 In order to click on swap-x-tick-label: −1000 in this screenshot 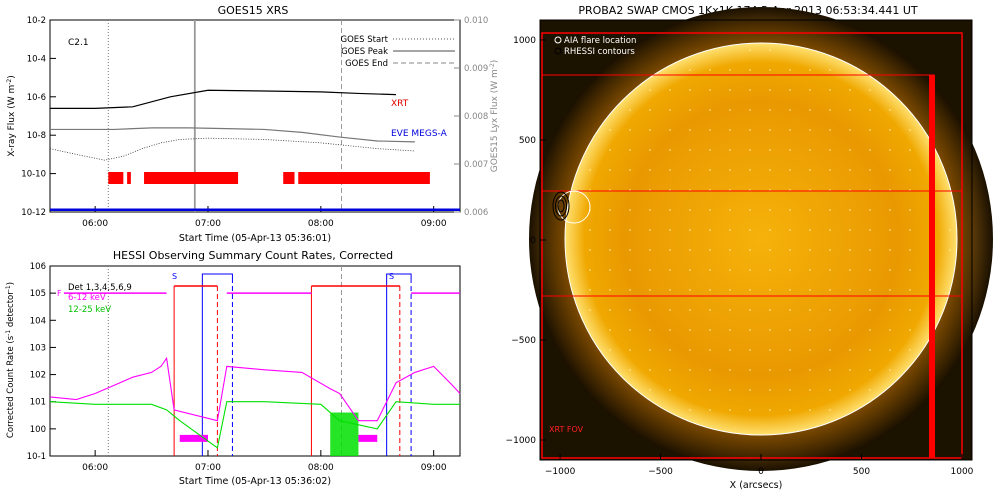, I will do `click(560, 472)`.